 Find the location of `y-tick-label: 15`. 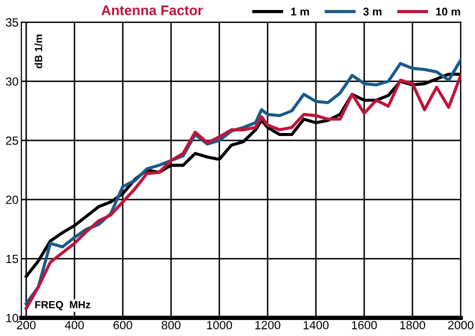

y-tick-label: 15 is located at coordinates (12, 259).